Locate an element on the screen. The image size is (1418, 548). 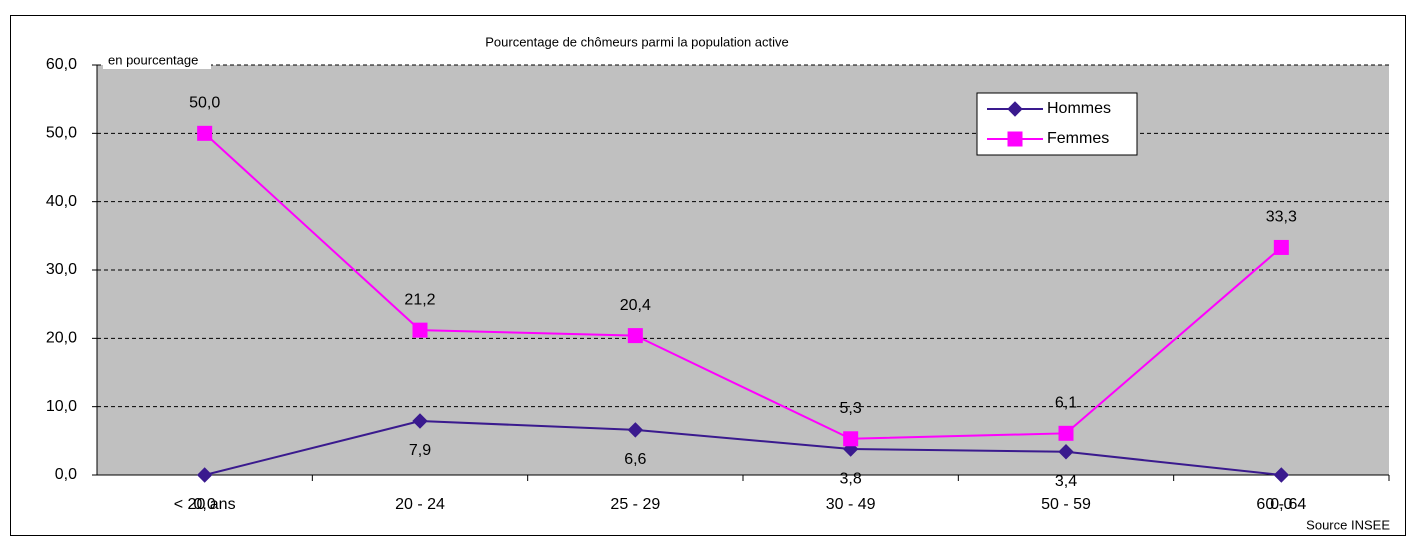
data-label: 6,1 is located at coordinates (1066, 403).